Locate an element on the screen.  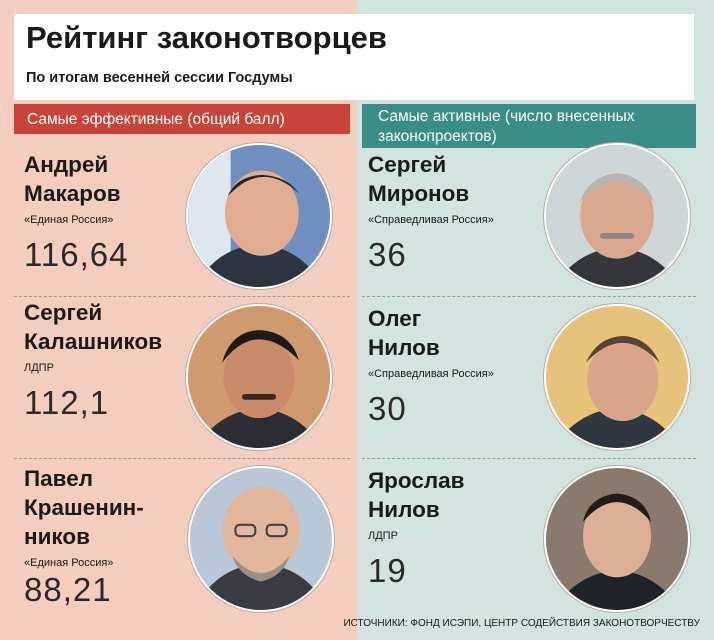
person-name-line: Макаров is located at coordinates (72, 193).